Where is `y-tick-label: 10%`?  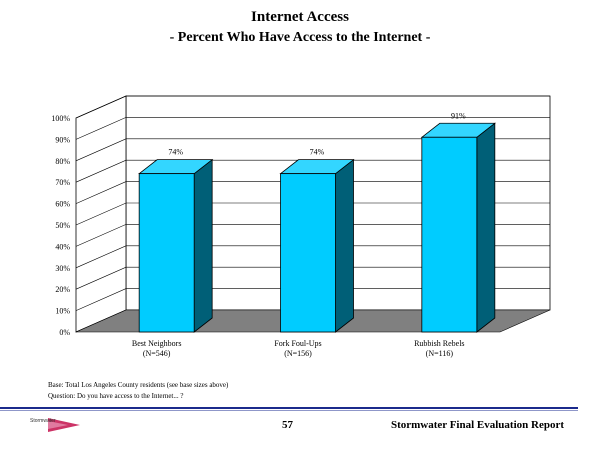
y-tick-label: 10% is located at coordinates (62, 311).